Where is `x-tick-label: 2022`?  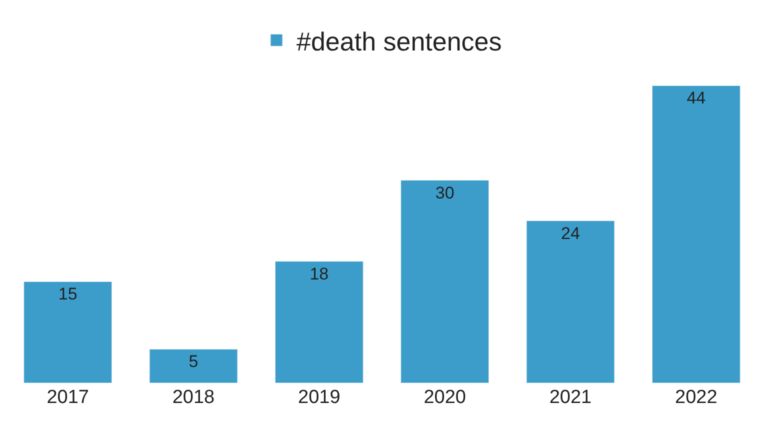 x-tick-label: 2022 is located at coordinates (696, 397).